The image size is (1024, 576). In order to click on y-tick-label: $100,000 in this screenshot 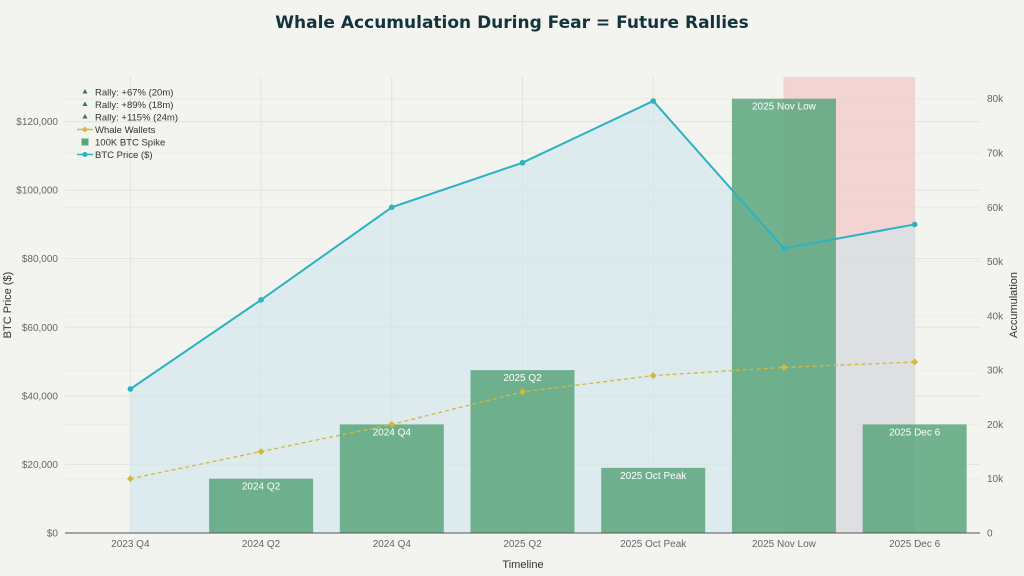, I will do `click(37, 191)`.